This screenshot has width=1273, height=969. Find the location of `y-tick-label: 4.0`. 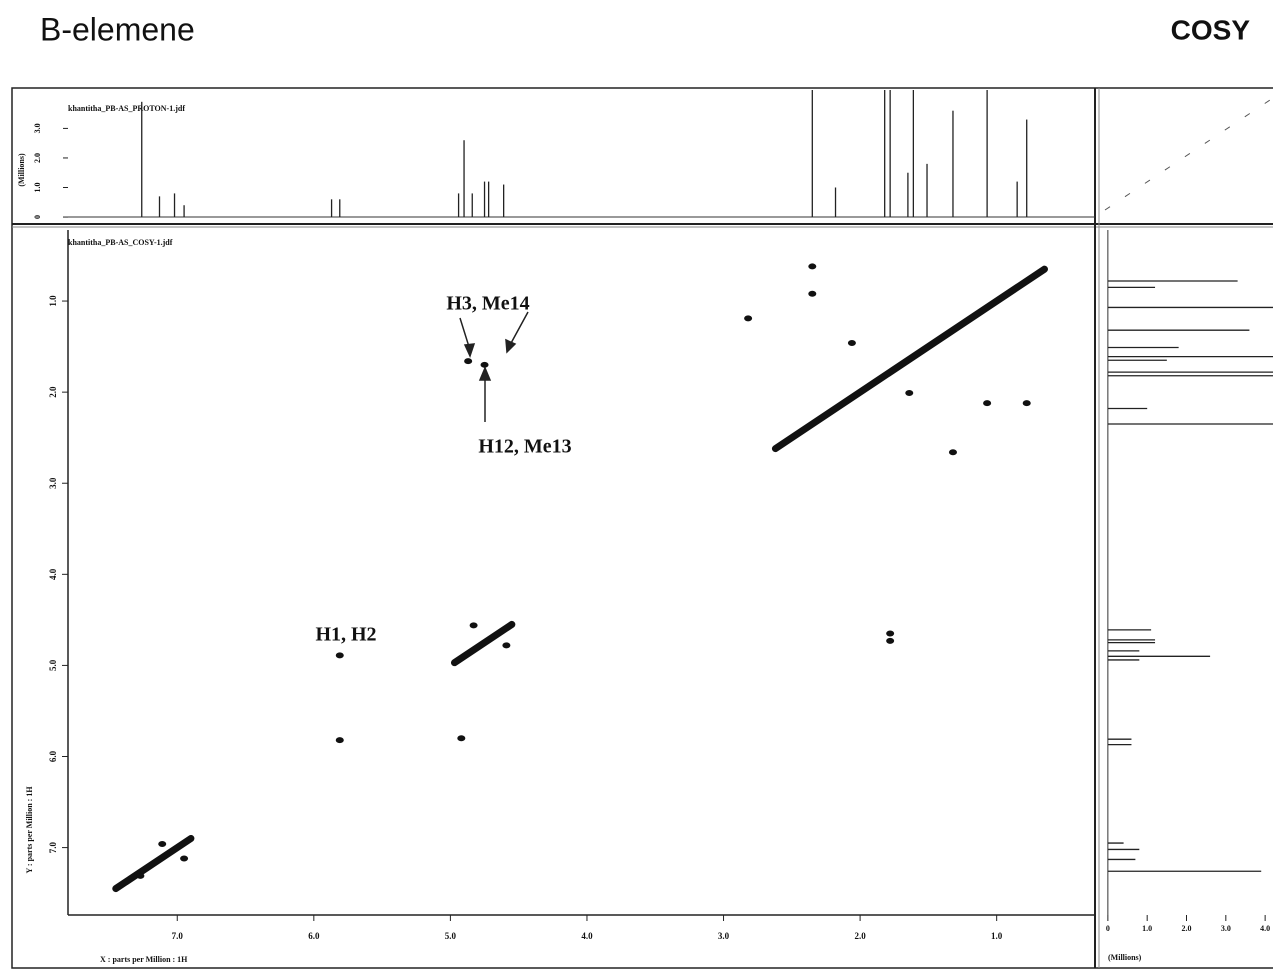

y-tick-label: 4.0 is located at coordinates (53, 574).